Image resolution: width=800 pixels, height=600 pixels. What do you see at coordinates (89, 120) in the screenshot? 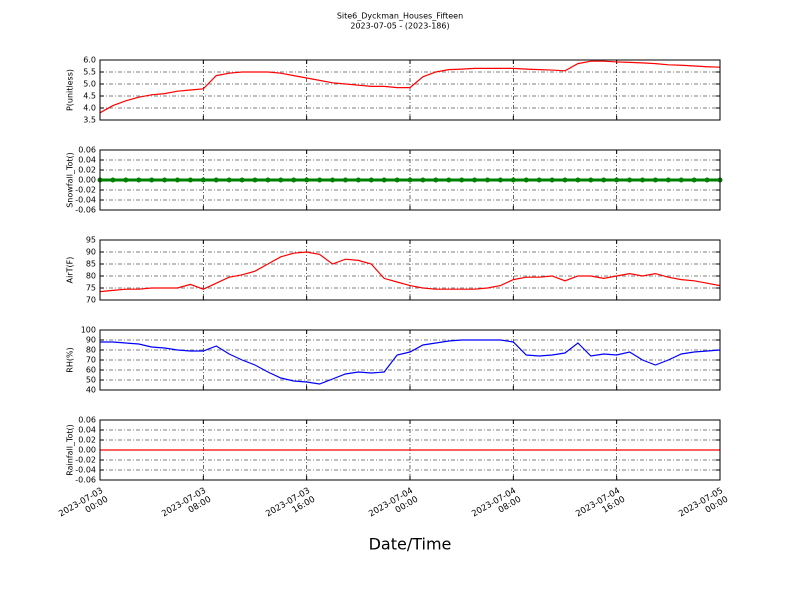
I see `y-tick-label: 3.5` at bounding box center [89, 120].